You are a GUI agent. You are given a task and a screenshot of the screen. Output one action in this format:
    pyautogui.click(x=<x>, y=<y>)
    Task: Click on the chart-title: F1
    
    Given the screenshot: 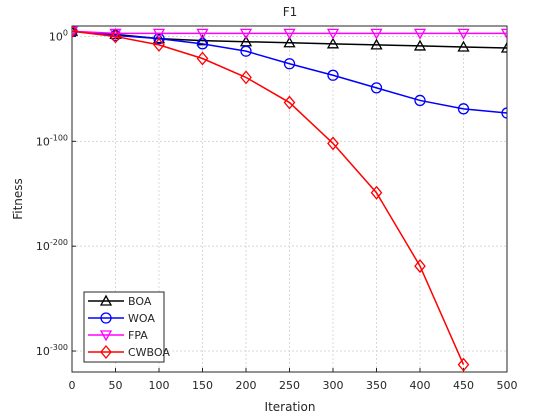 What is the action you would take?
    pyautogui.click(x=290, y=12)
    